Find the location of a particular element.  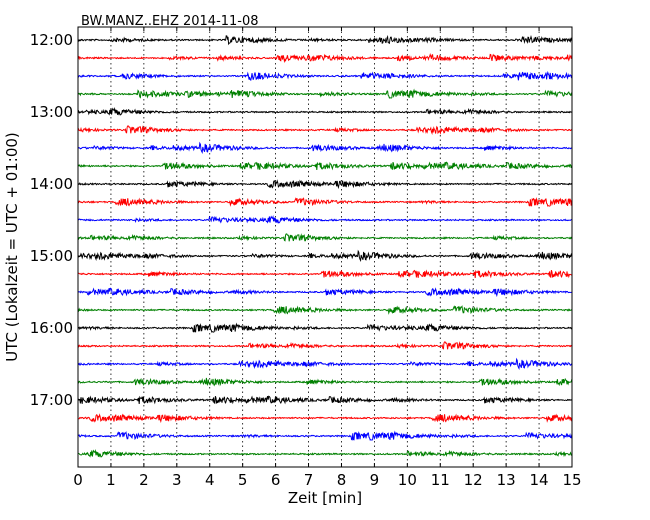

x-tick-label: 10 is located at coordinates (407, 480).